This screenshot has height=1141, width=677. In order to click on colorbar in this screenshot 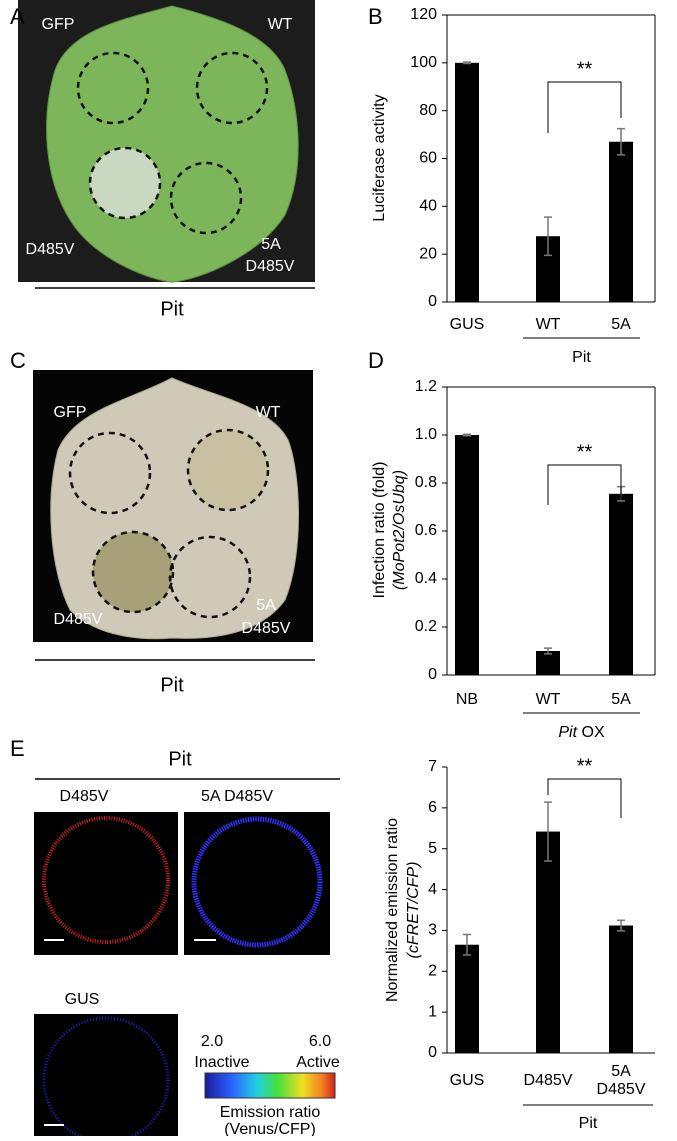, I will do `click(270, 1085)`.